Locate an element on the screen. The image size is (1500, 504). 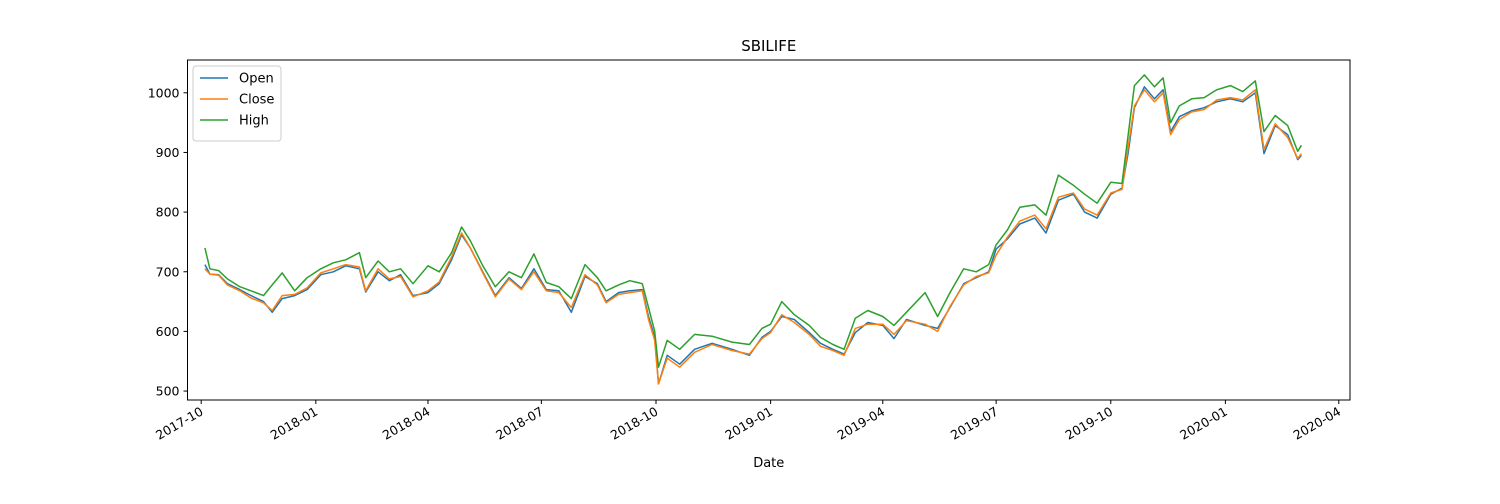
y-tick-label: 800 is located at coordinates (168, 212).